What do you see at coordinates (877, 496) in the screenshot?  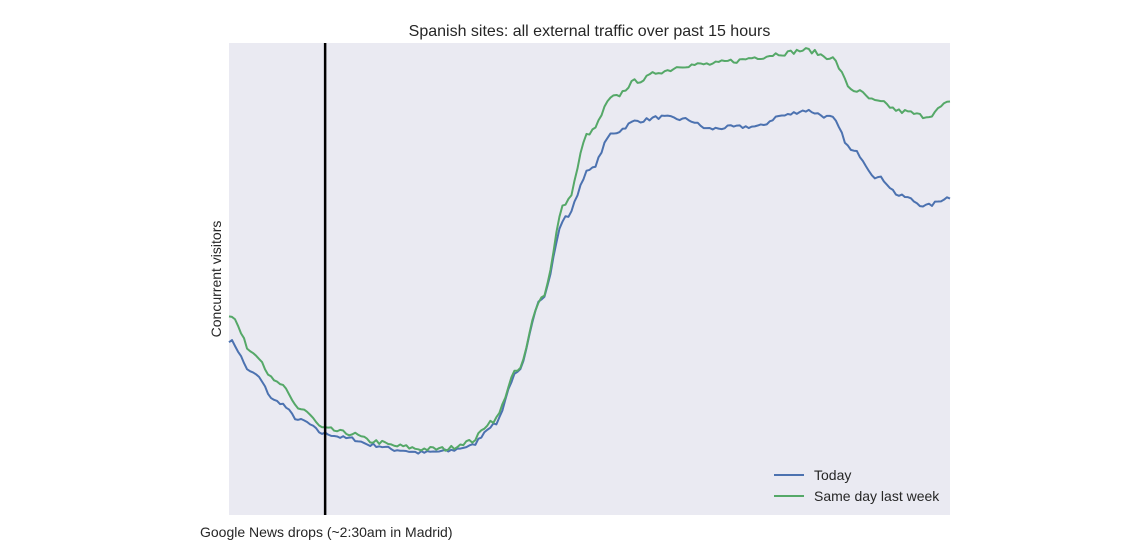 I see `legend-label-1: Same day last week` at bounding box center [877, 496].